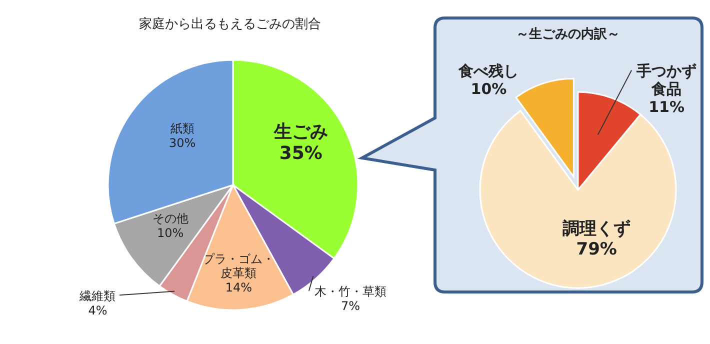  What do you see at coordinates (596, 249) in the screenshot?
I see `data-label: 79%` at bounding box center [596, 249].